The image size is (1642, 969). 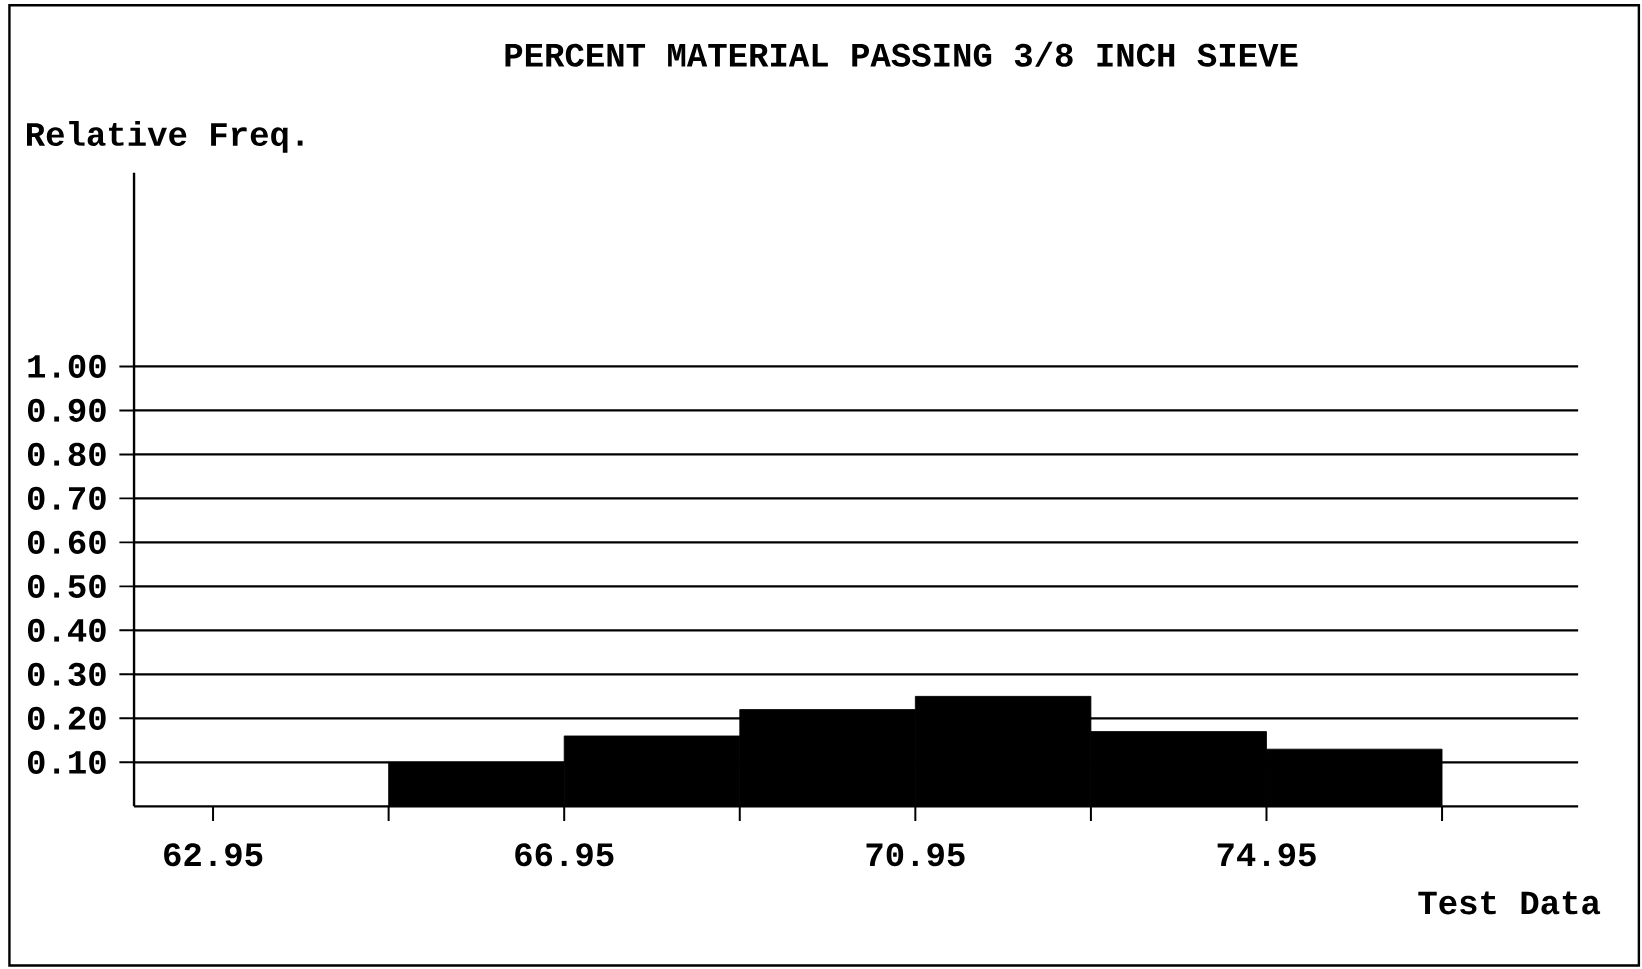 What do you see at coordinates (1266, 855) in the screenshot?
I see `x-tick-label: 74.95` at bounding box center [1266, 855].